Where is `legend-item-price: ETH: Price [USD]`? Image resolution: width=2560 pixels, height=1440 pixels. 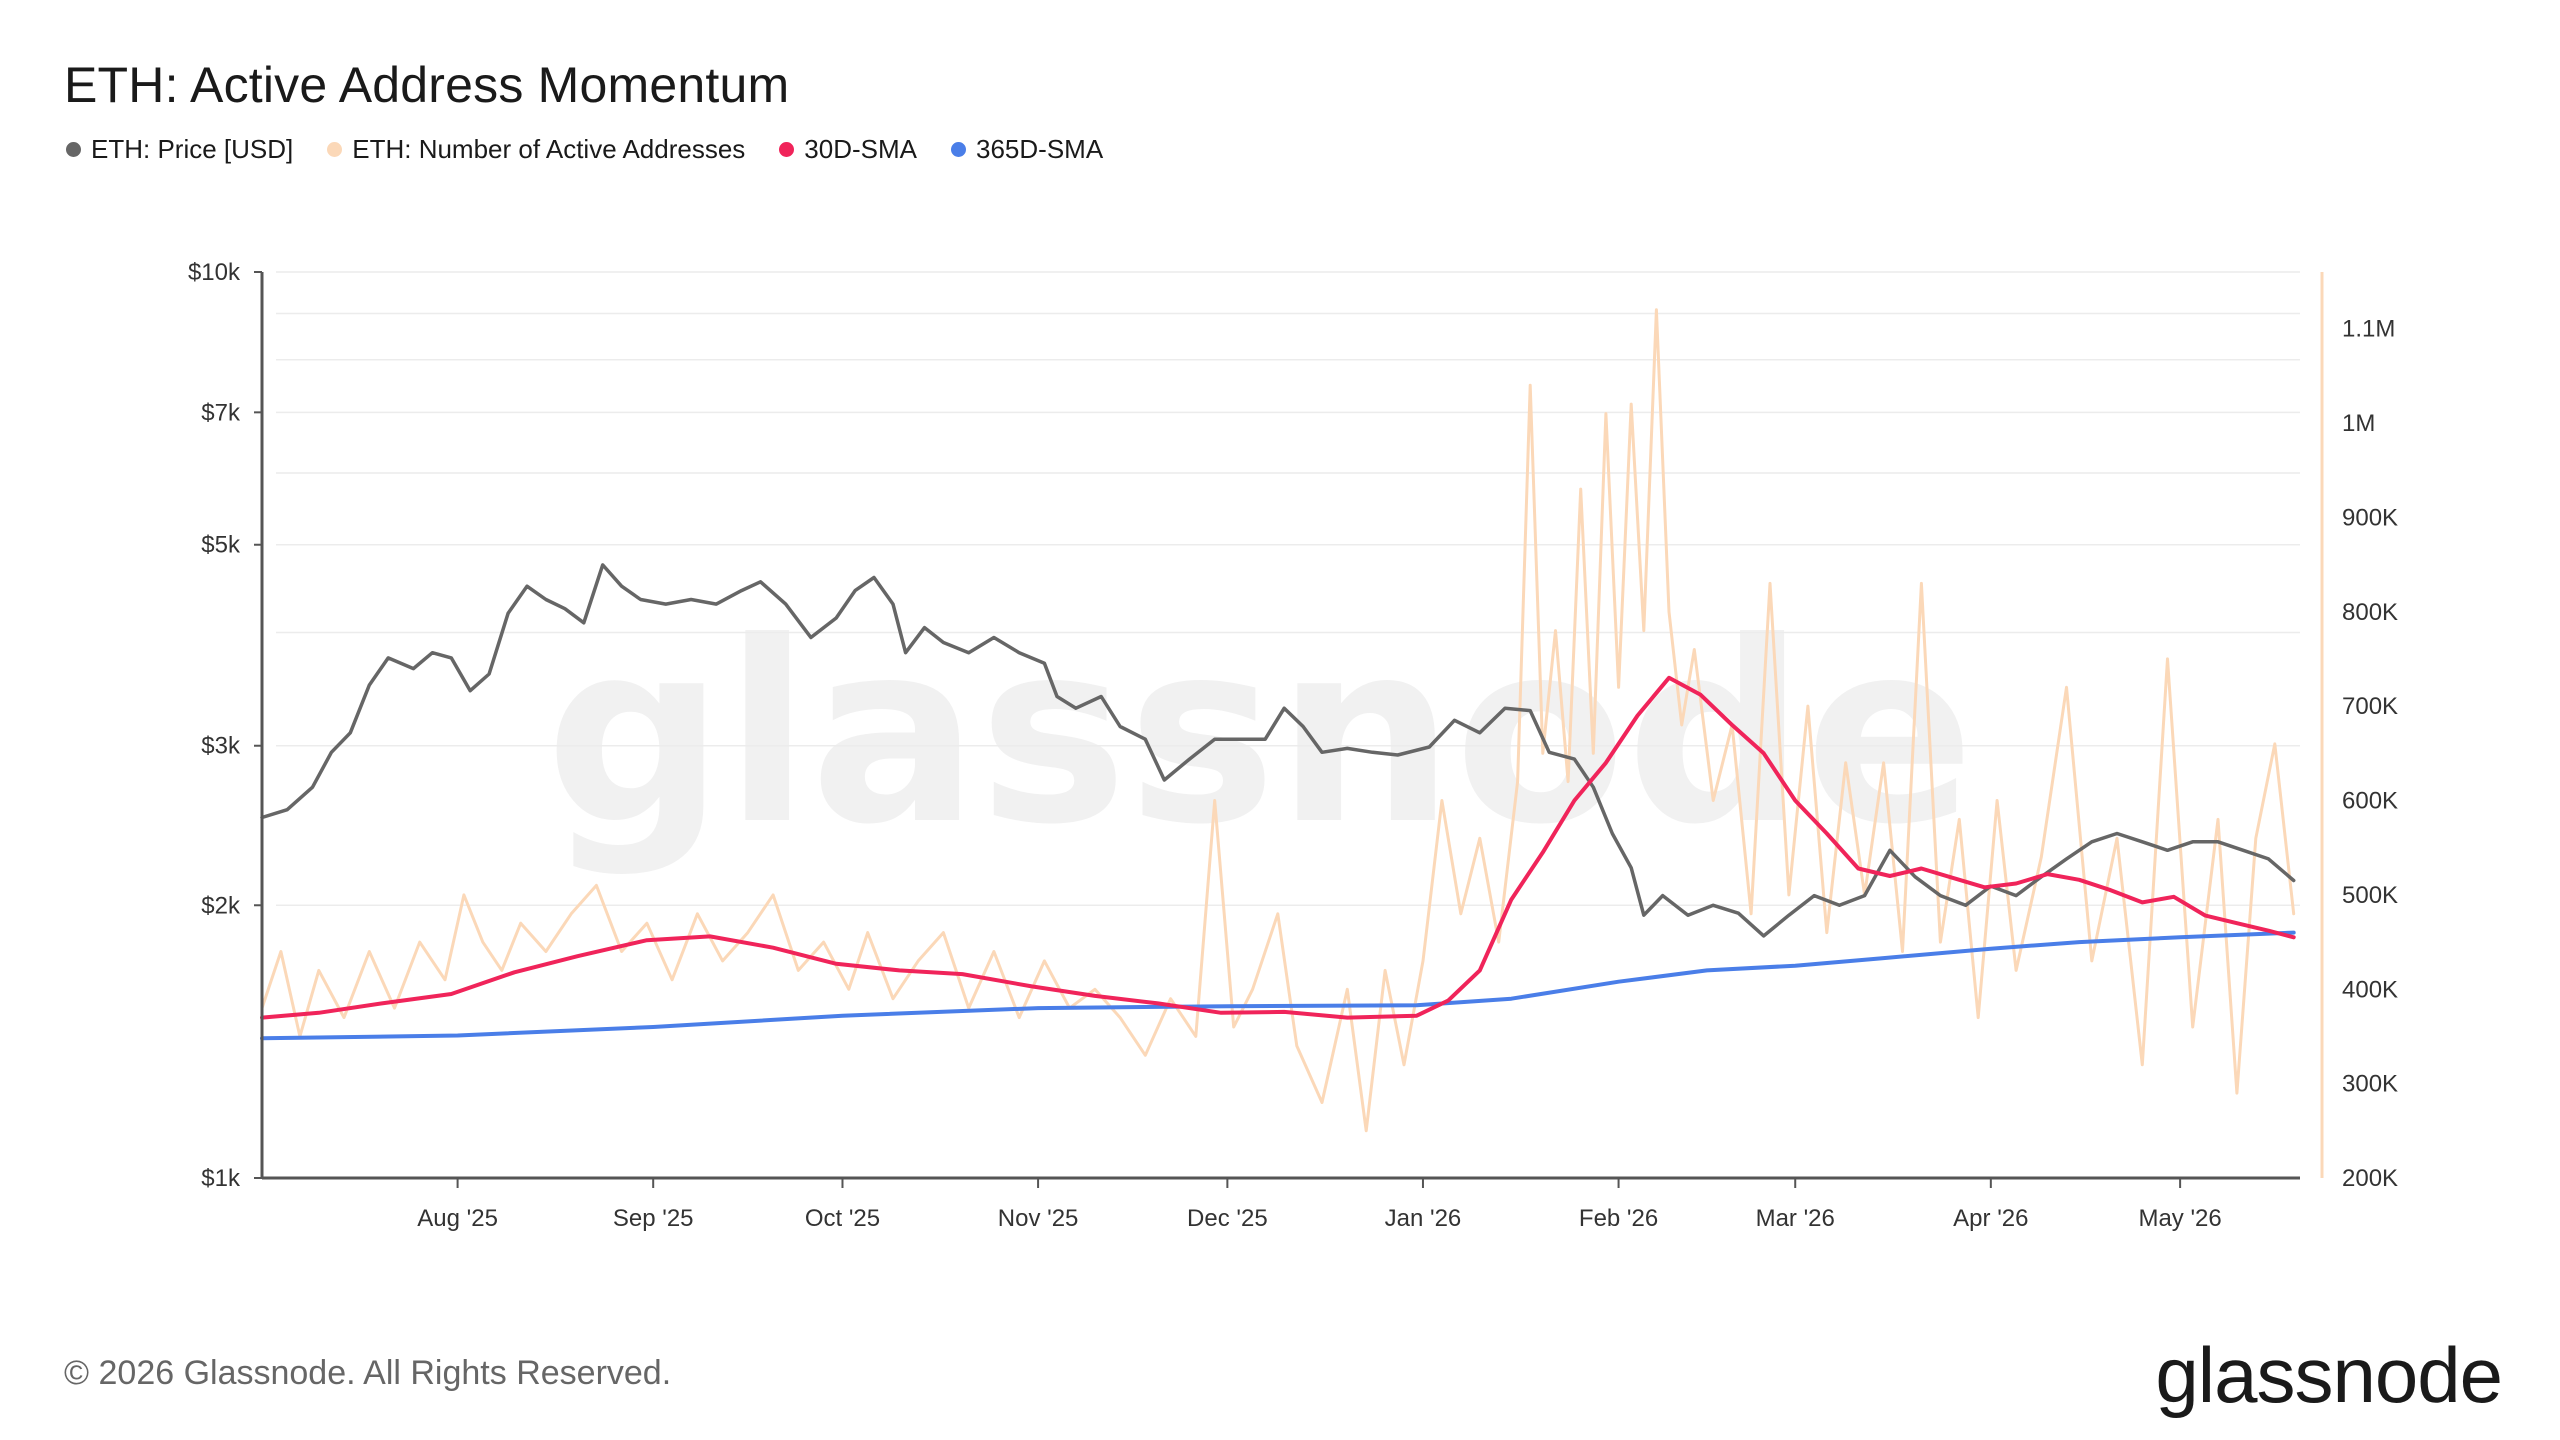
legend-item-price: ETH: Price [USD] is located at coordinates (179, 149).